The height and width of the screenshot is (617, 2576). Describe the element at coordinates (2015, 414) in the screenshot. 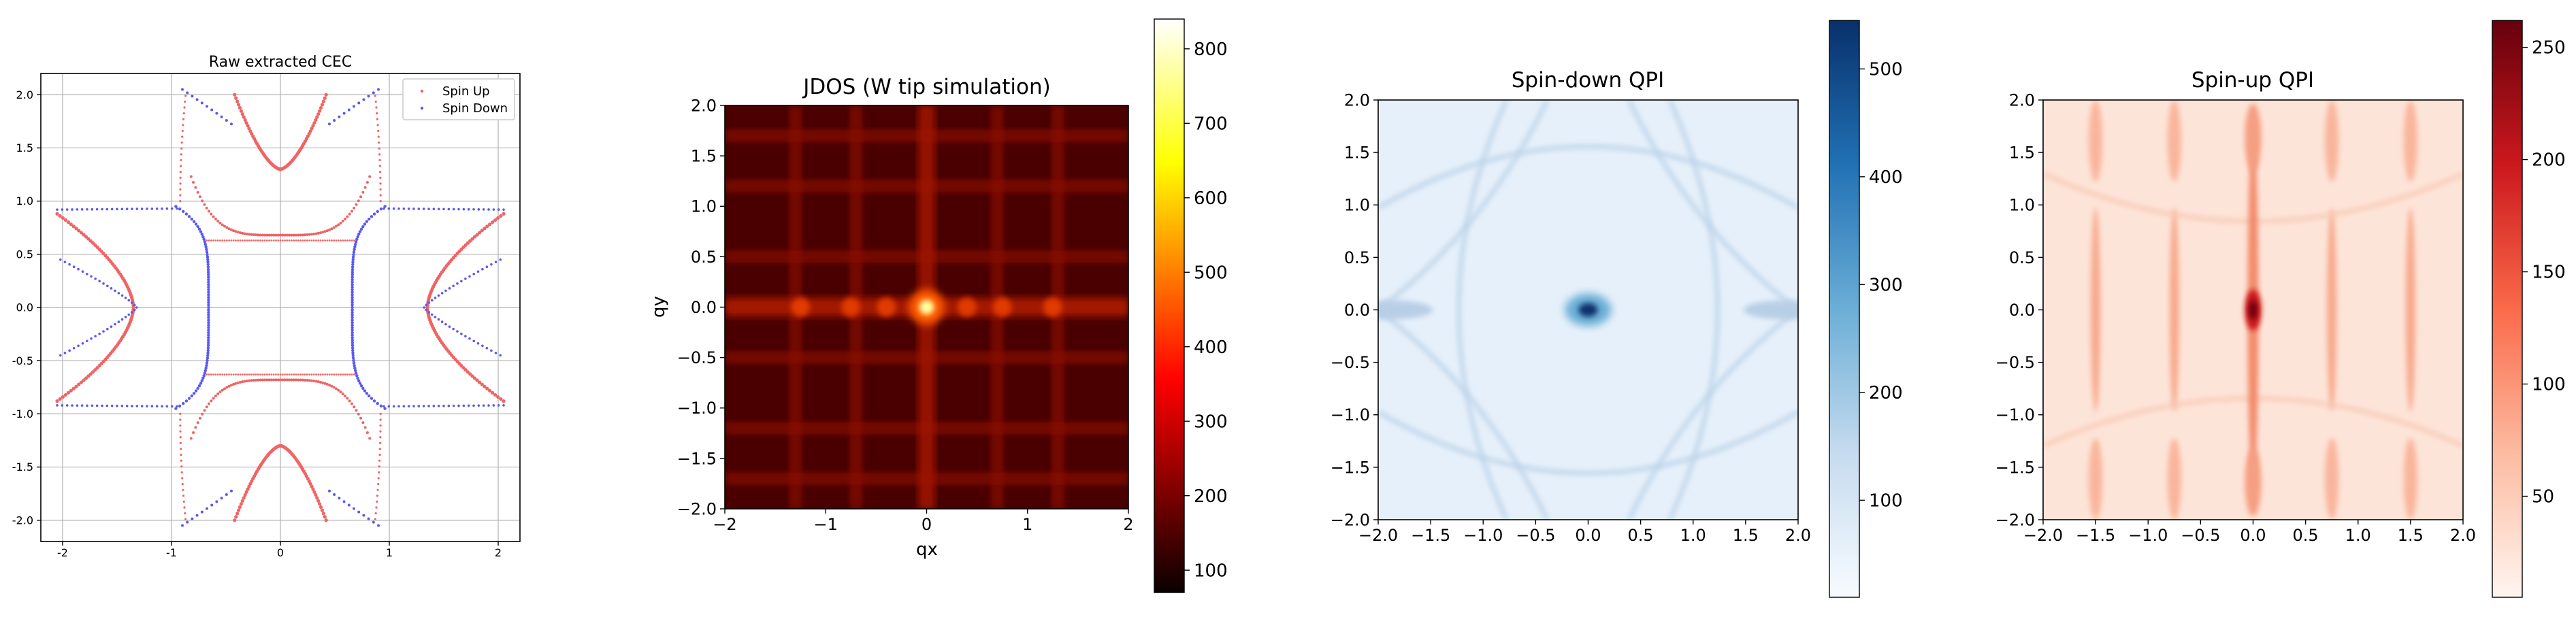

I see `y-tick-label: −1.0` at that location.